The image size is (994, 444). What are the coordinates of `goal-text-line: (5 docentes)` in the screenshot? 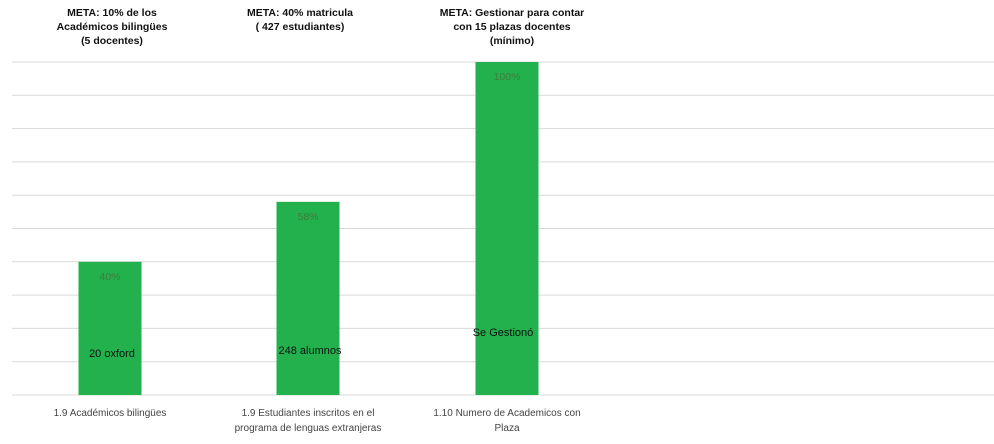 It's located at (112, 41).